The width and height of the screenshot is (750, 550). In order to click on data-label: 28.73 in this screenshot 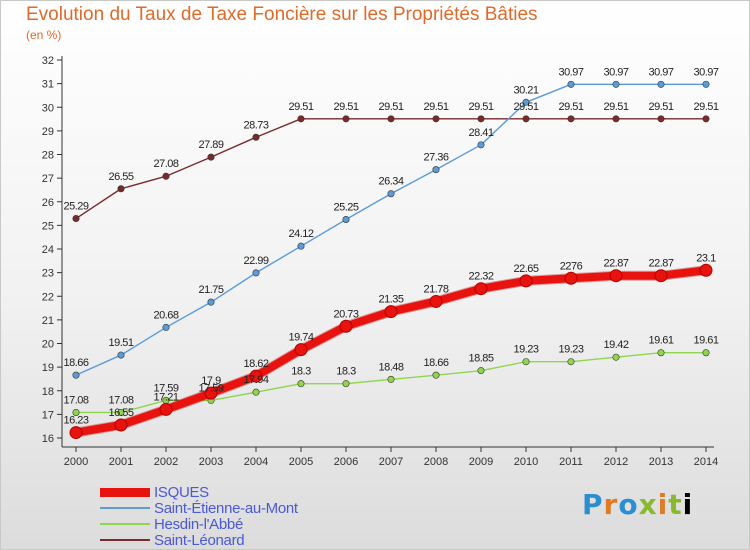, I will do `click(255, 125)`.